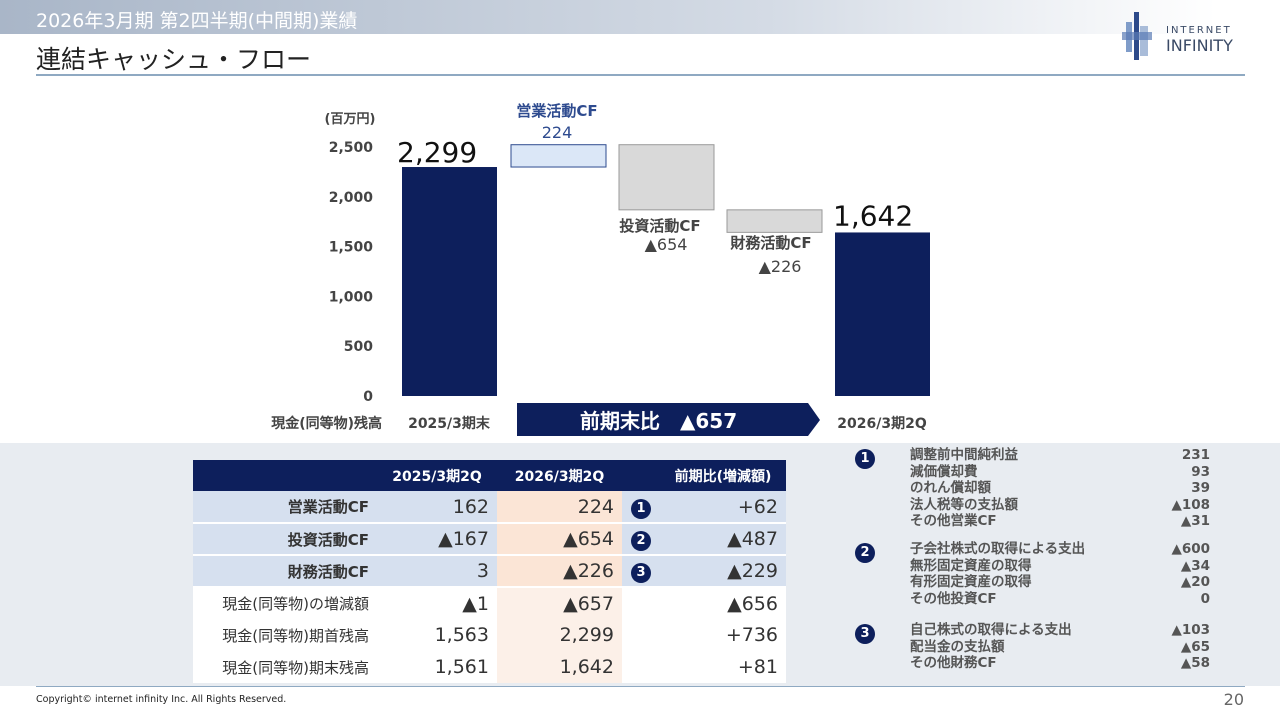 This screenshot has height=720, width=1280. I want to click on detail-label: 無形固定資産の取得, so click(971, 565).